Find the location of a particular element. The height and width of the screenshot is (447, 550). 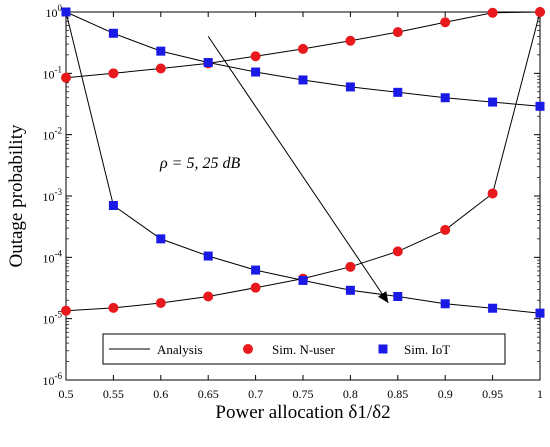

legend-iot-label: Sim. IoT is located at coordinates (427, 349).